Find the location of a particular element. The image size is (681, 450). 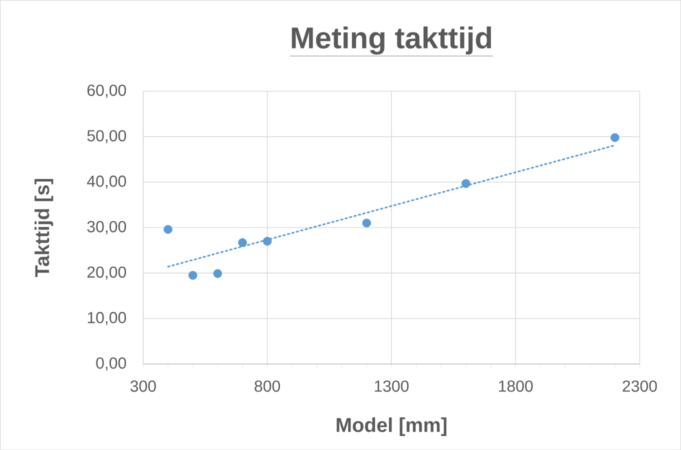

chart-title: Meting takttijd is located at coordinates (392, 40).